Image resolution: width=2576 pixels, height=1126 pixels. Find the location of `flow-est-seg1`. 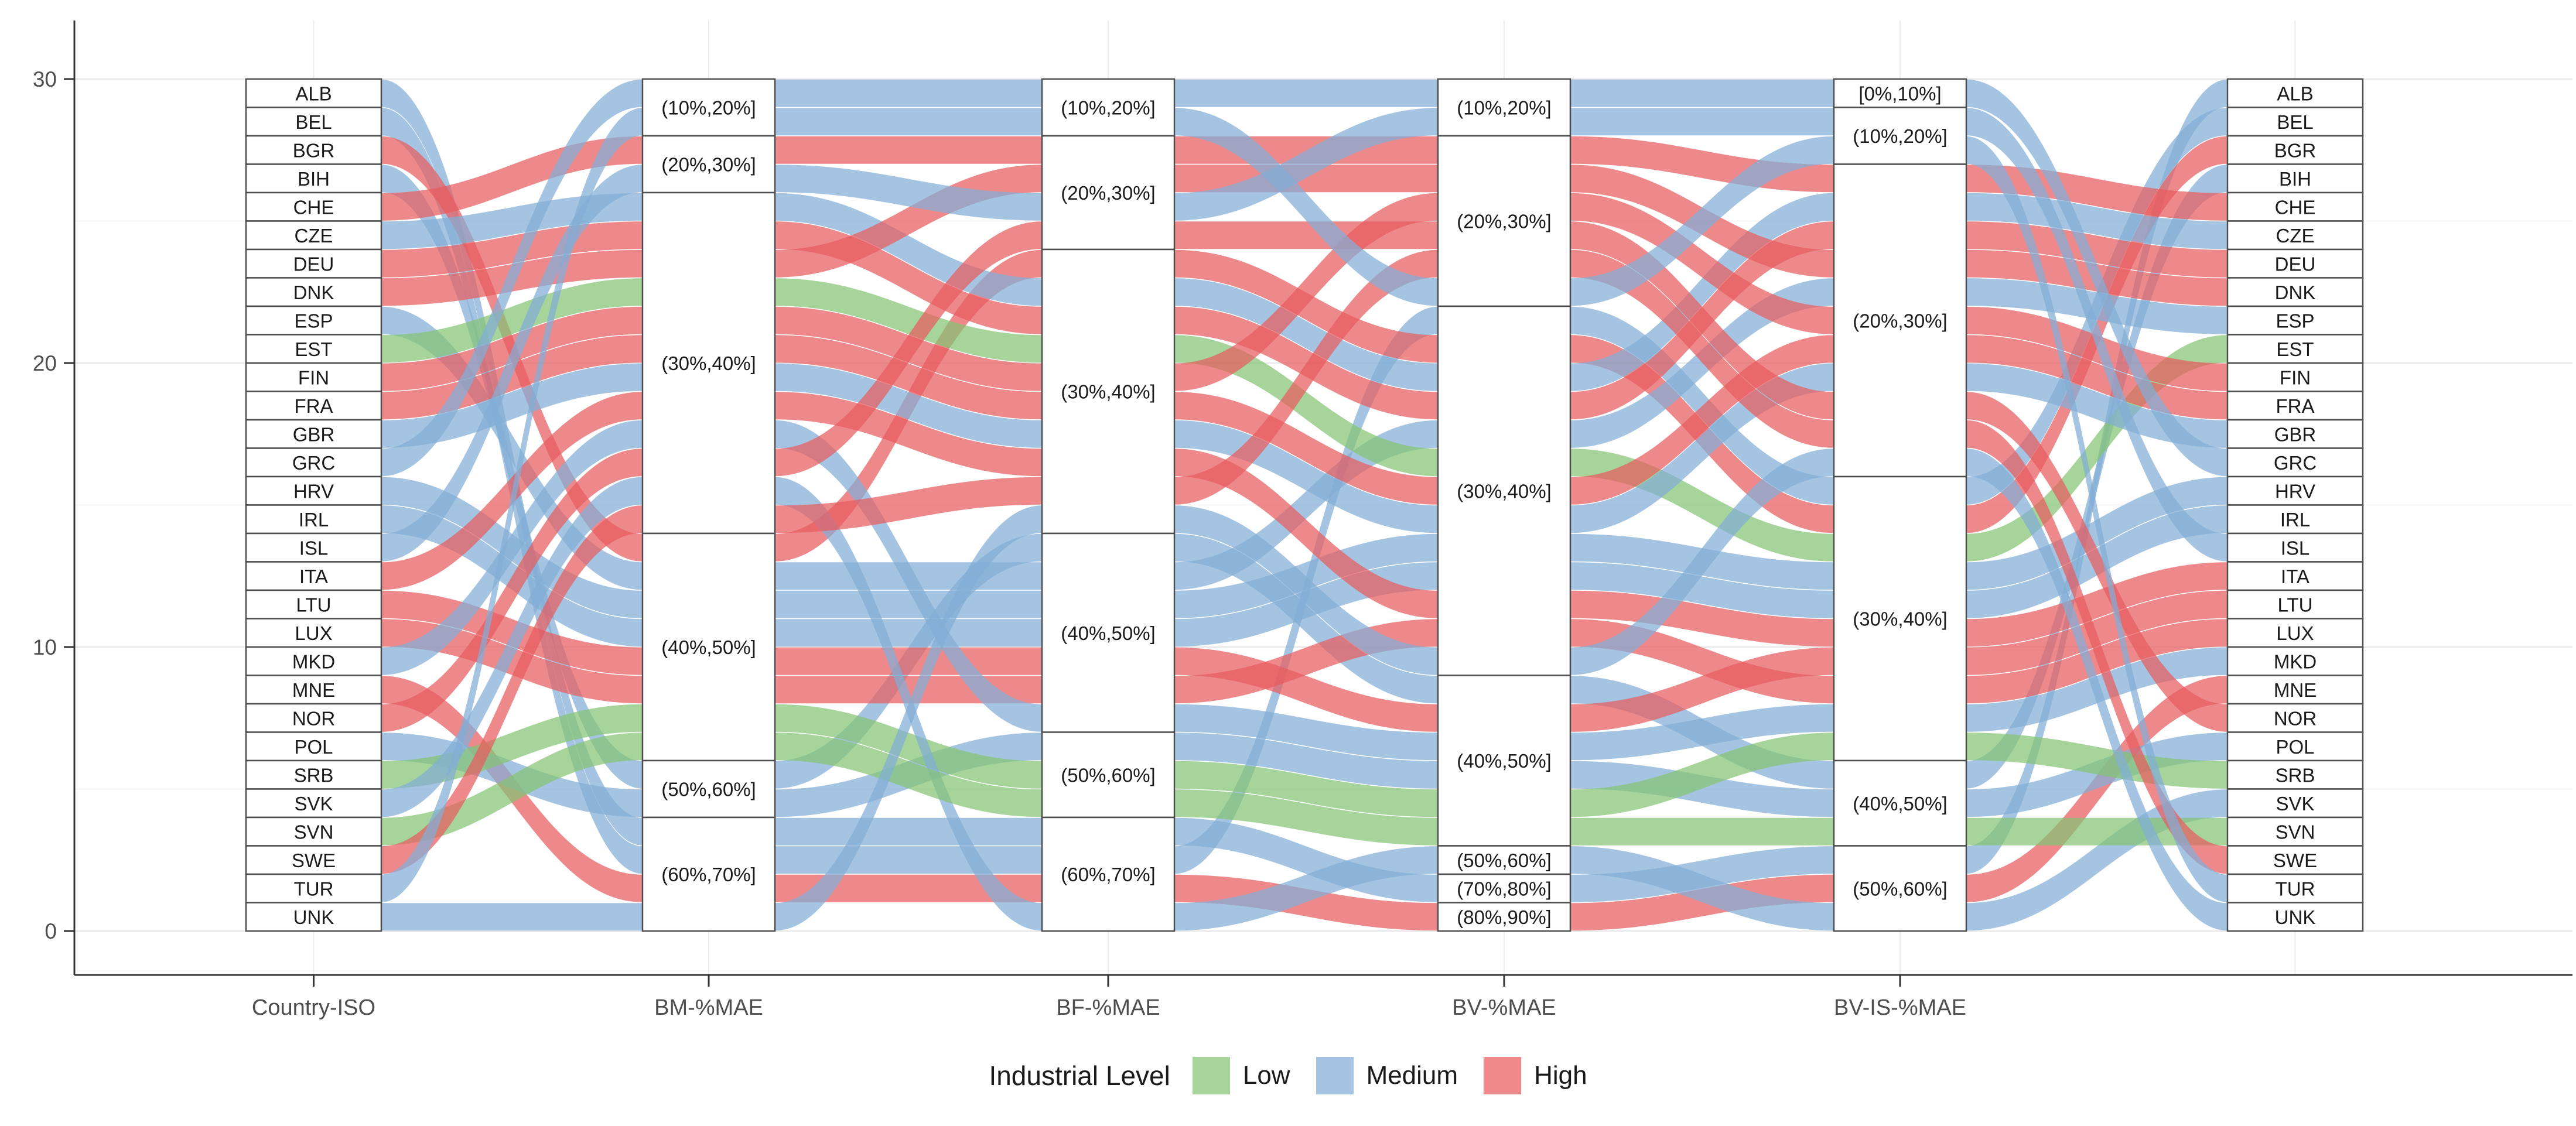

flow-est-seg1 is located at coordinates (908, 320).